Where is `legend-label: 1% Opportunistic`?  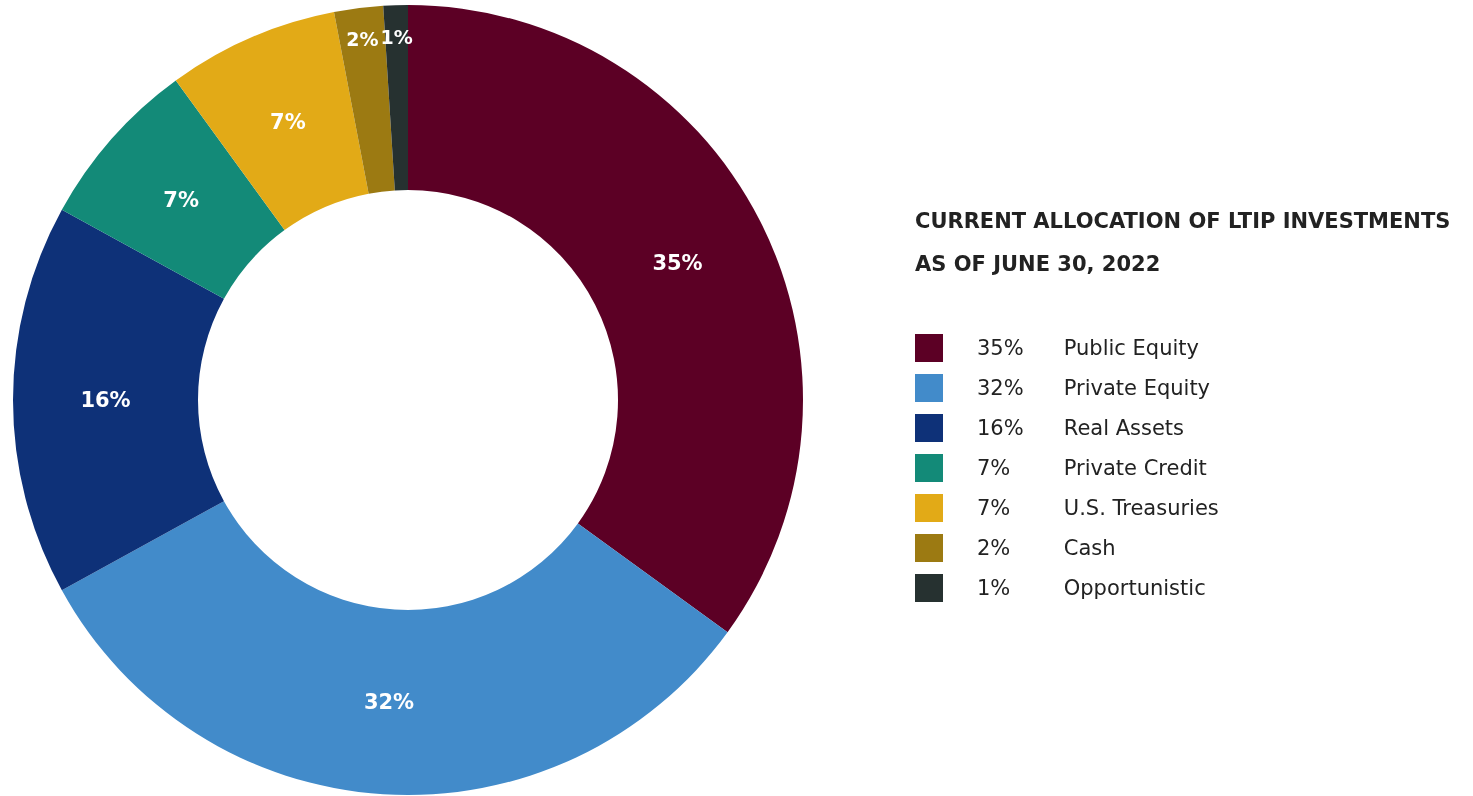 legend-label: 1% Opportunistic is located at coordinates (1091, 588).